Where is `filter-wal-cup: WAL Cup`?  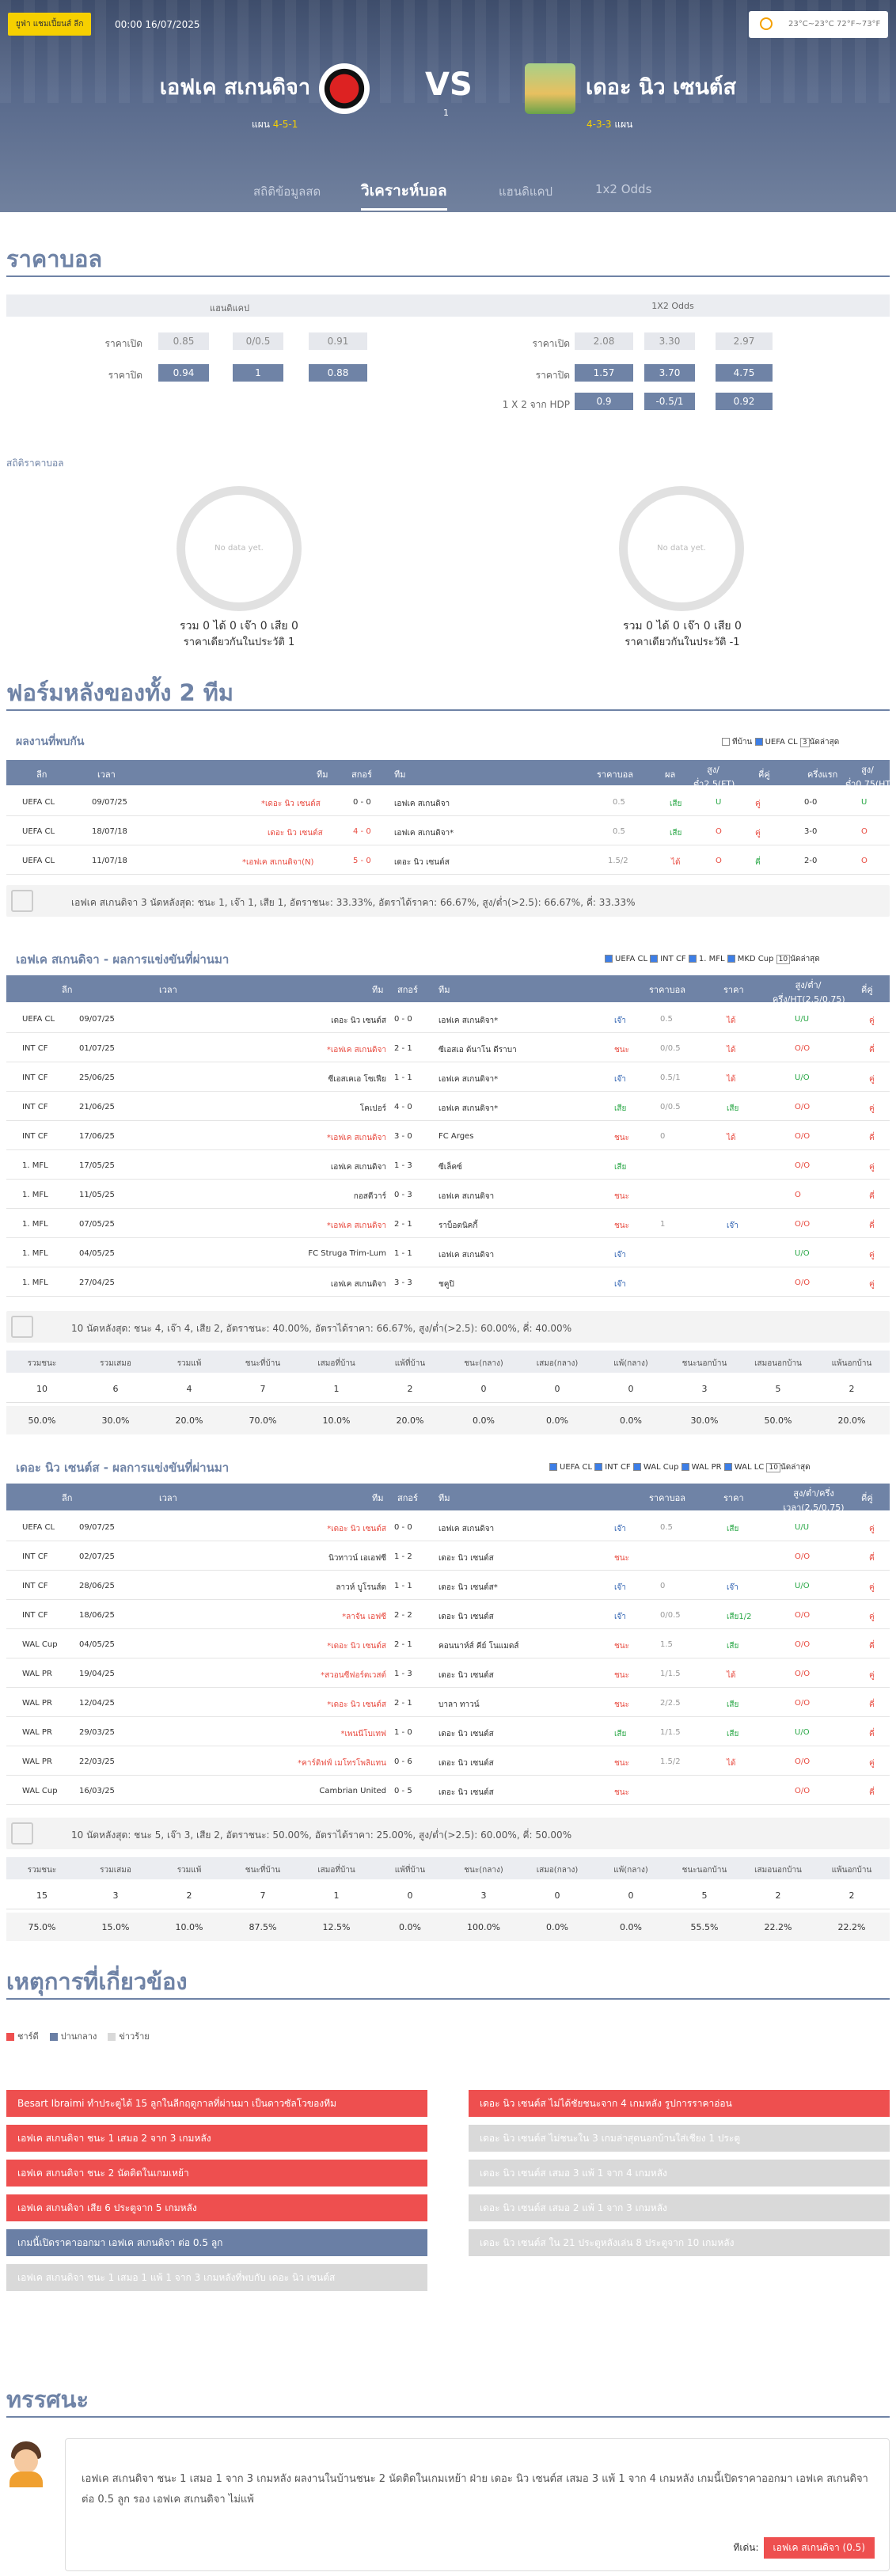 filter-wal-cup: WAL Cup is located at coordinates (655, 1467).